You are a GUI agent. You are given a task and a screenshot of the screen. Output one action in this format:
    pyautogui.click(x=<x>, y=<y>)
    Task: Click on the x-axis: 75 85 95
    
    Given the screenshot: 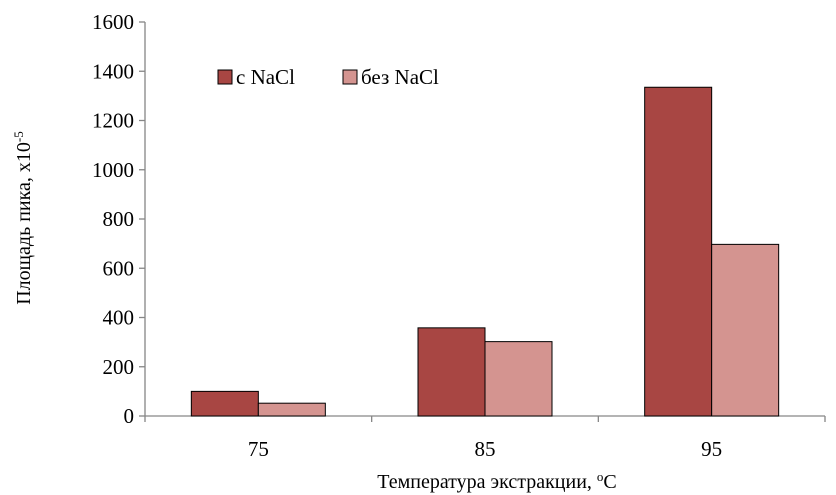 What is the action you would take?
    pyautogui.click(x=485, y=438)
    